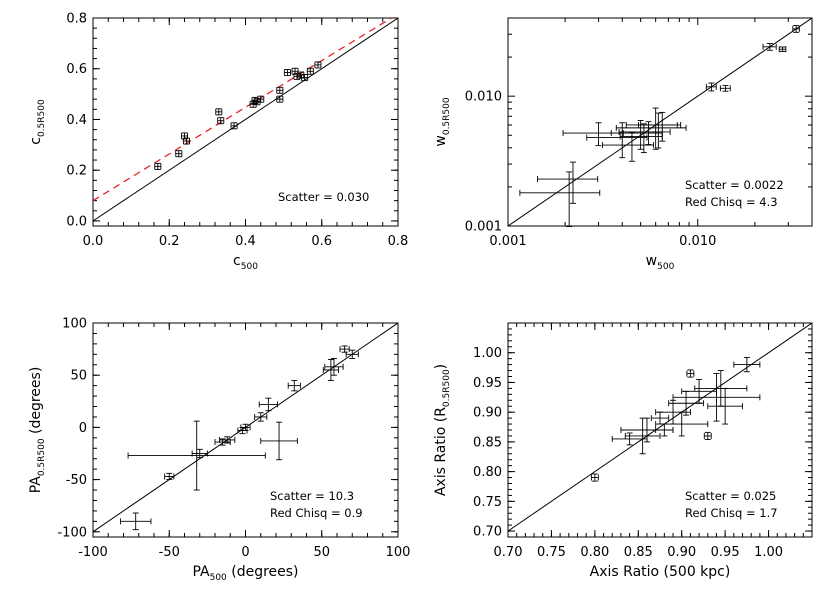  What do you see at coordinates (768, 552) in the screenshot?
I see `x-tick-label: 1.00` at bounding box center [768, 552].